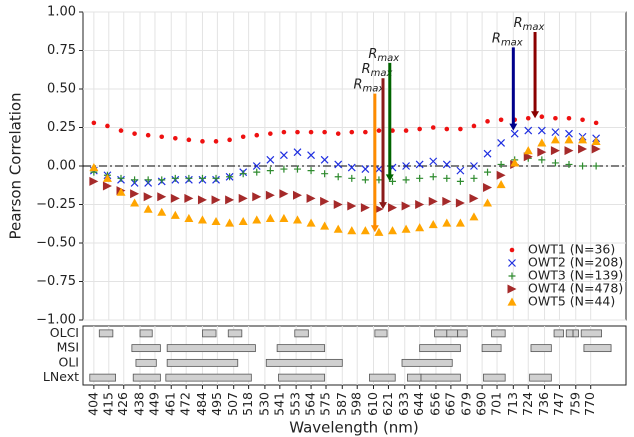  I want to click on x-tick-label: 770, so click(589, 404).